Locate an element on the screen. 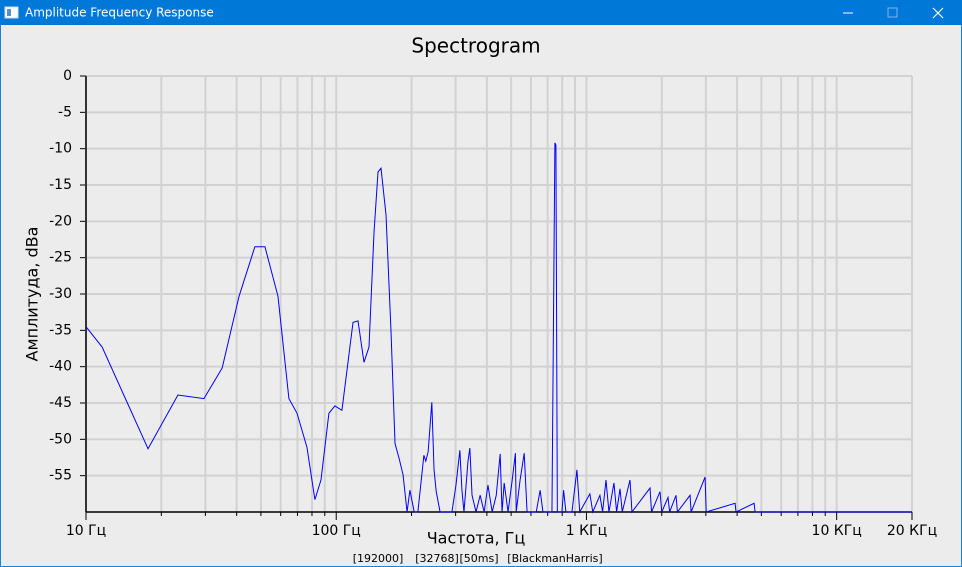 The height and width of the screenshot is (567, 962). y-tick-label: -40 is located at coordinates (60, 367).